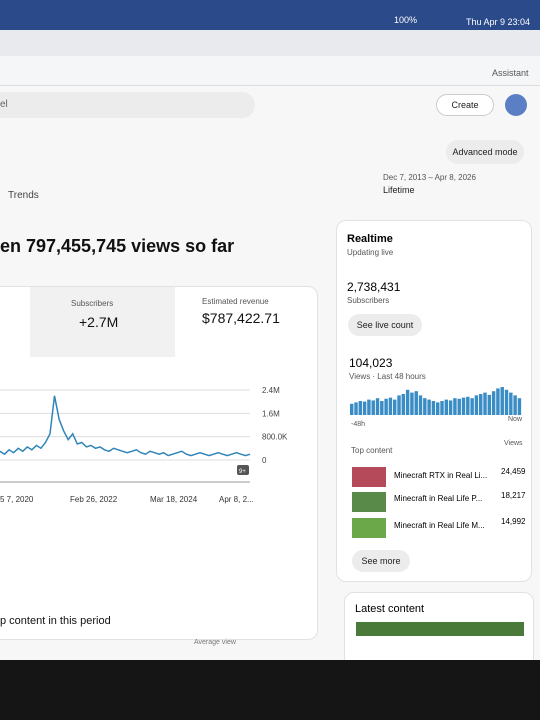 The height and width of the screenshot is (720, 540). Describe the element at coordinates (23, 195) in the screenshot. I see `trends-tab: Trends` at that location.